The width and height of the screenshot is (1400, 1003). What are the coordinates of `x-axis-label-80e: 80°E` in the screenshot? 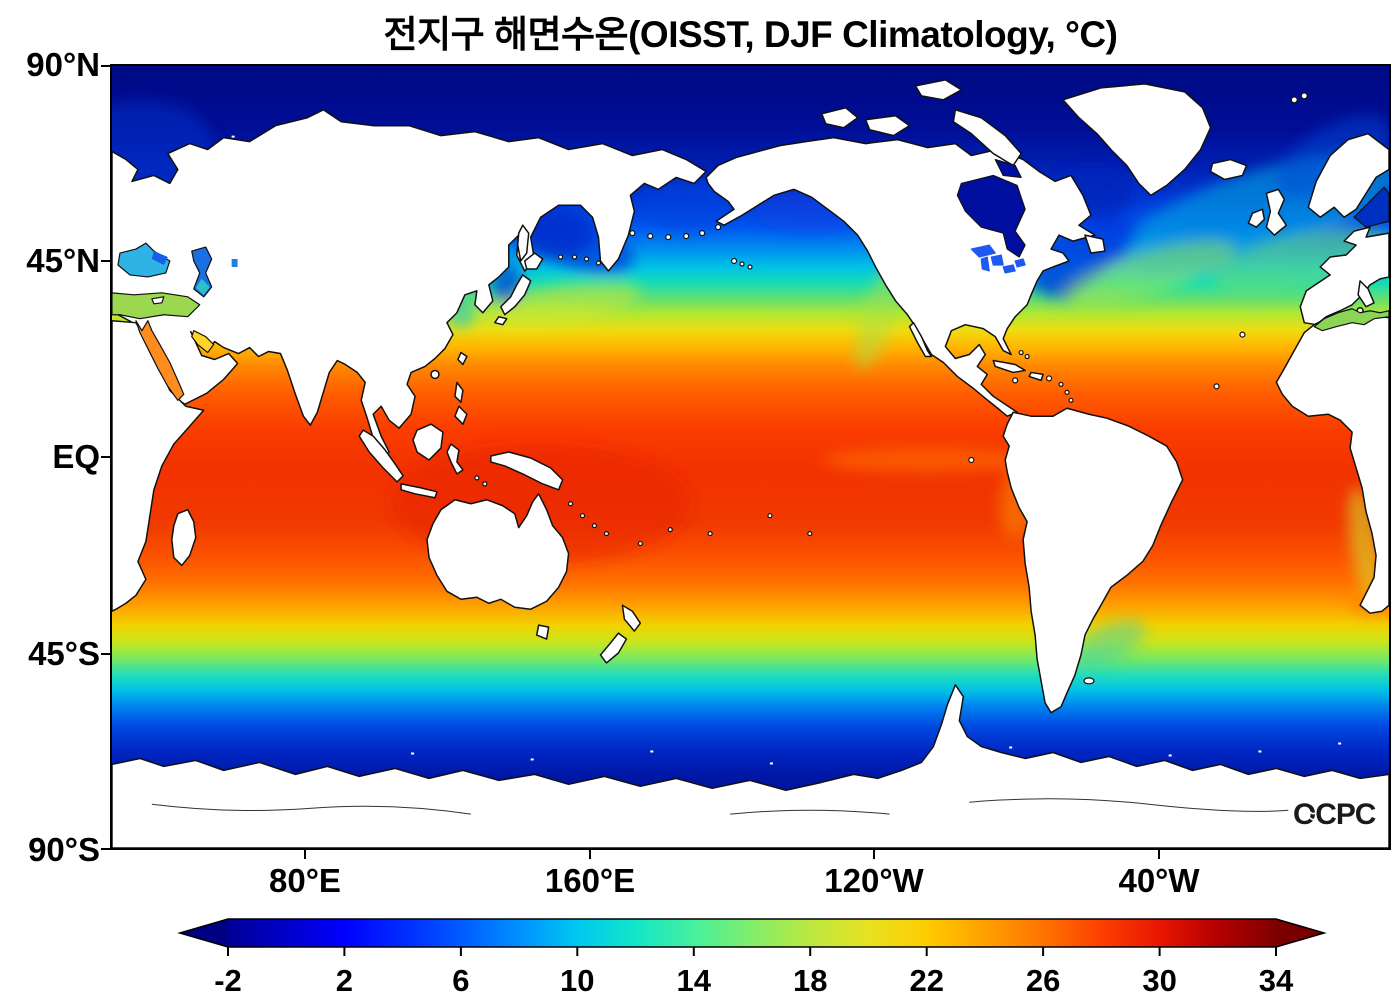 It's located at (305, 880).